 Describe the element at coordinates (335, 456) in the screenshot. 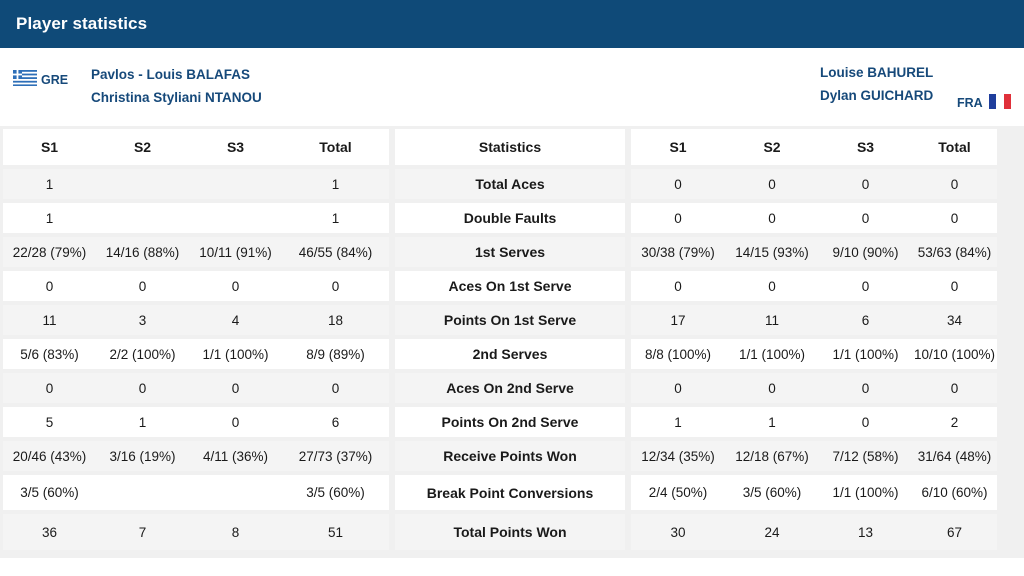

I see `left-total-cell: 27/73 (37%)` at that location.